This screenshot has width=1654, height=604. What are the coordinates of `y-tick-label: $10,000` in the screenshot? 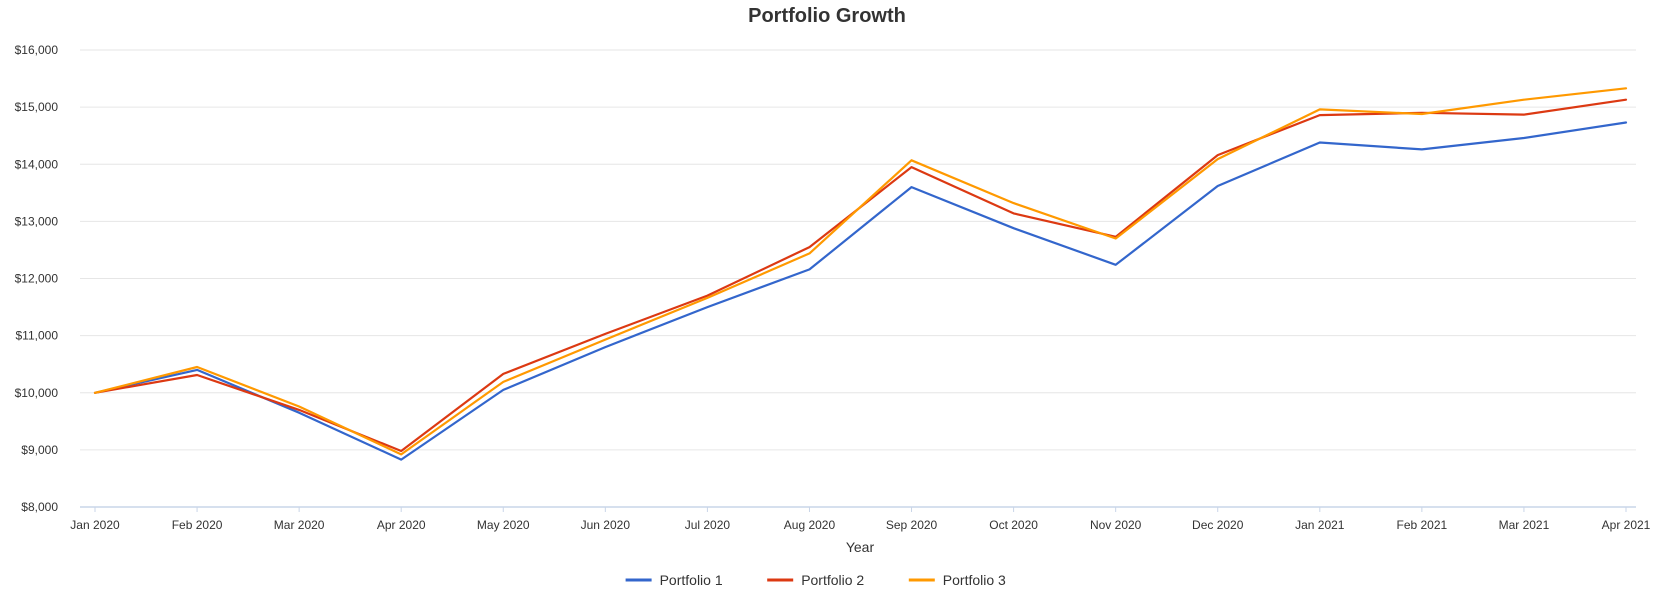 It's located at (37, 393).